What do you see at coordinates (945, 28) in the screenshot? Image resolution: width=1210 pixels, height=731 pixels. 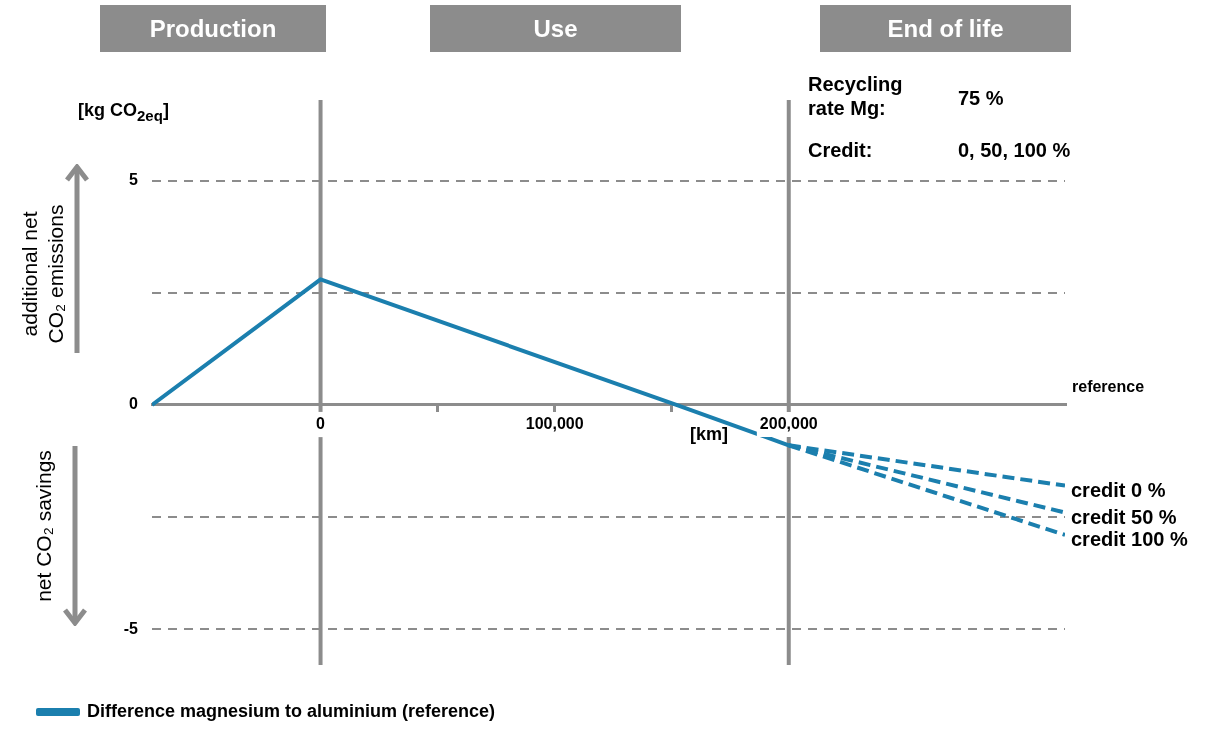 I see `text: End of life` at bounding box center [945, 28].